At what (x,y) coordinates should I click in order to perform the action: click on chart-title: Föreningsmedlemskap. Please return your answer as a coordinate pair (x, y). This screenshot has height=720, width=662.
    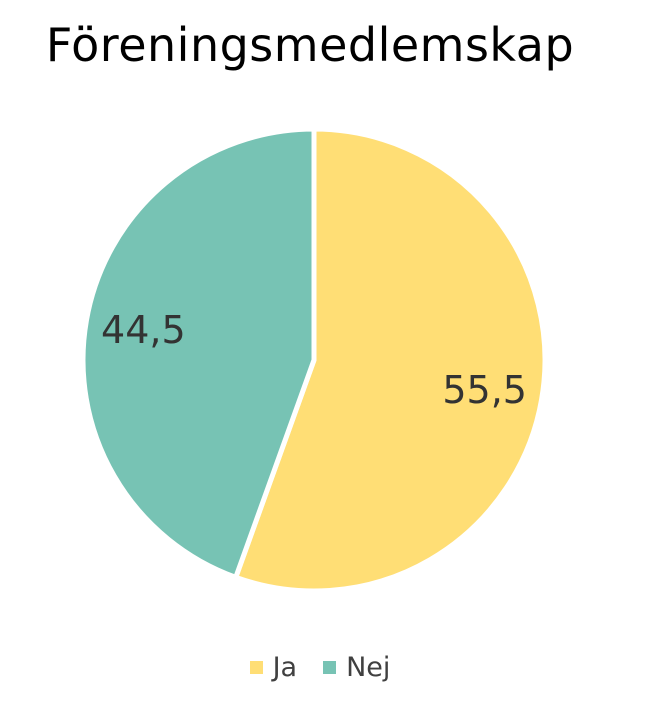
    Looking at the image, I should click on (310, 45).